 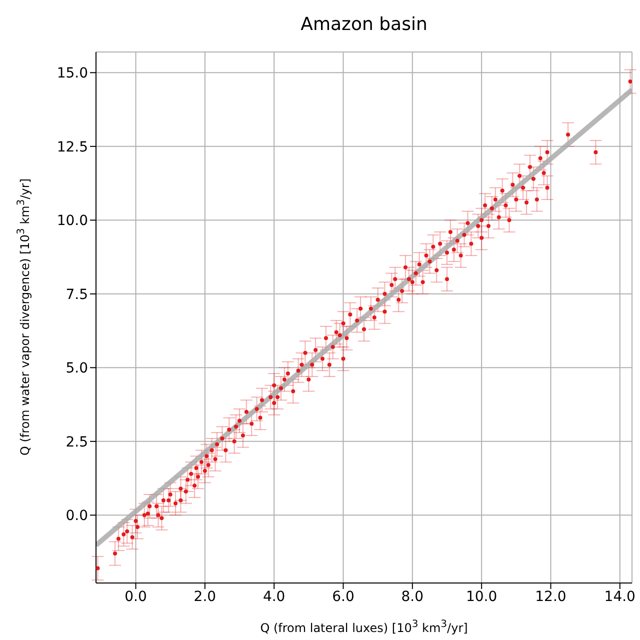 I want to click on x-tick-label: 6.0, so click(x=343, y=596).